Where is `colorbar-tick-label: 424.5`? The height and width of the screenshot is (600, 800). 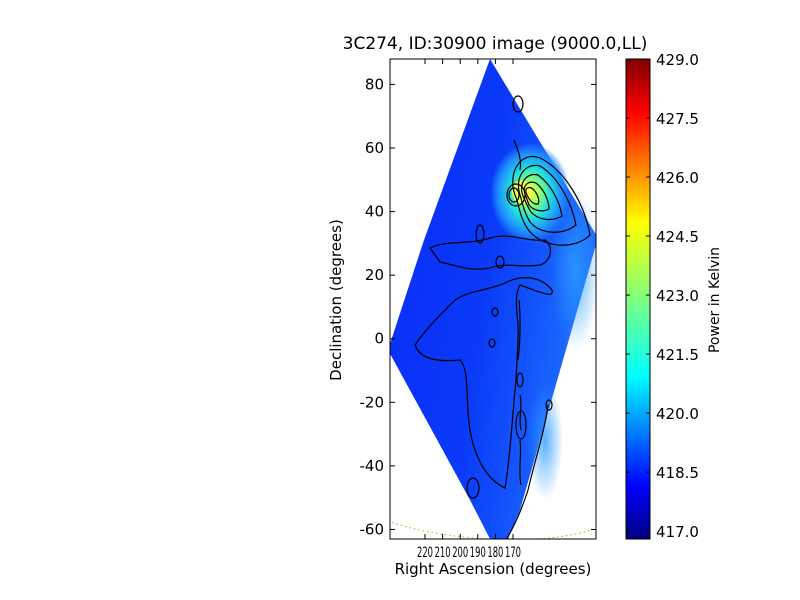
colorbar-tick-label: 424.5 is located at coordinates (677, 237).